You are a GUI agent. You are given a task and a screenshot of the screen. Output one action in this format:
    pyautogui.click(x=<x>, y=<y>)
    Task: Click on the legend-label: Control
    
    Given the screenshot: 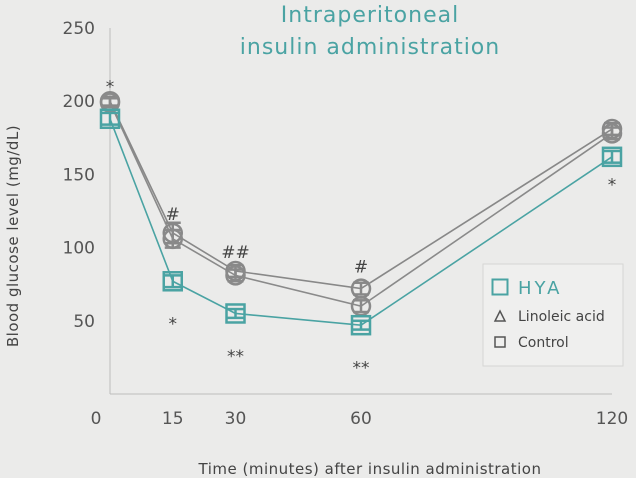 What is the action you would take?
    pyautogui.click(x=543, y=343)
    